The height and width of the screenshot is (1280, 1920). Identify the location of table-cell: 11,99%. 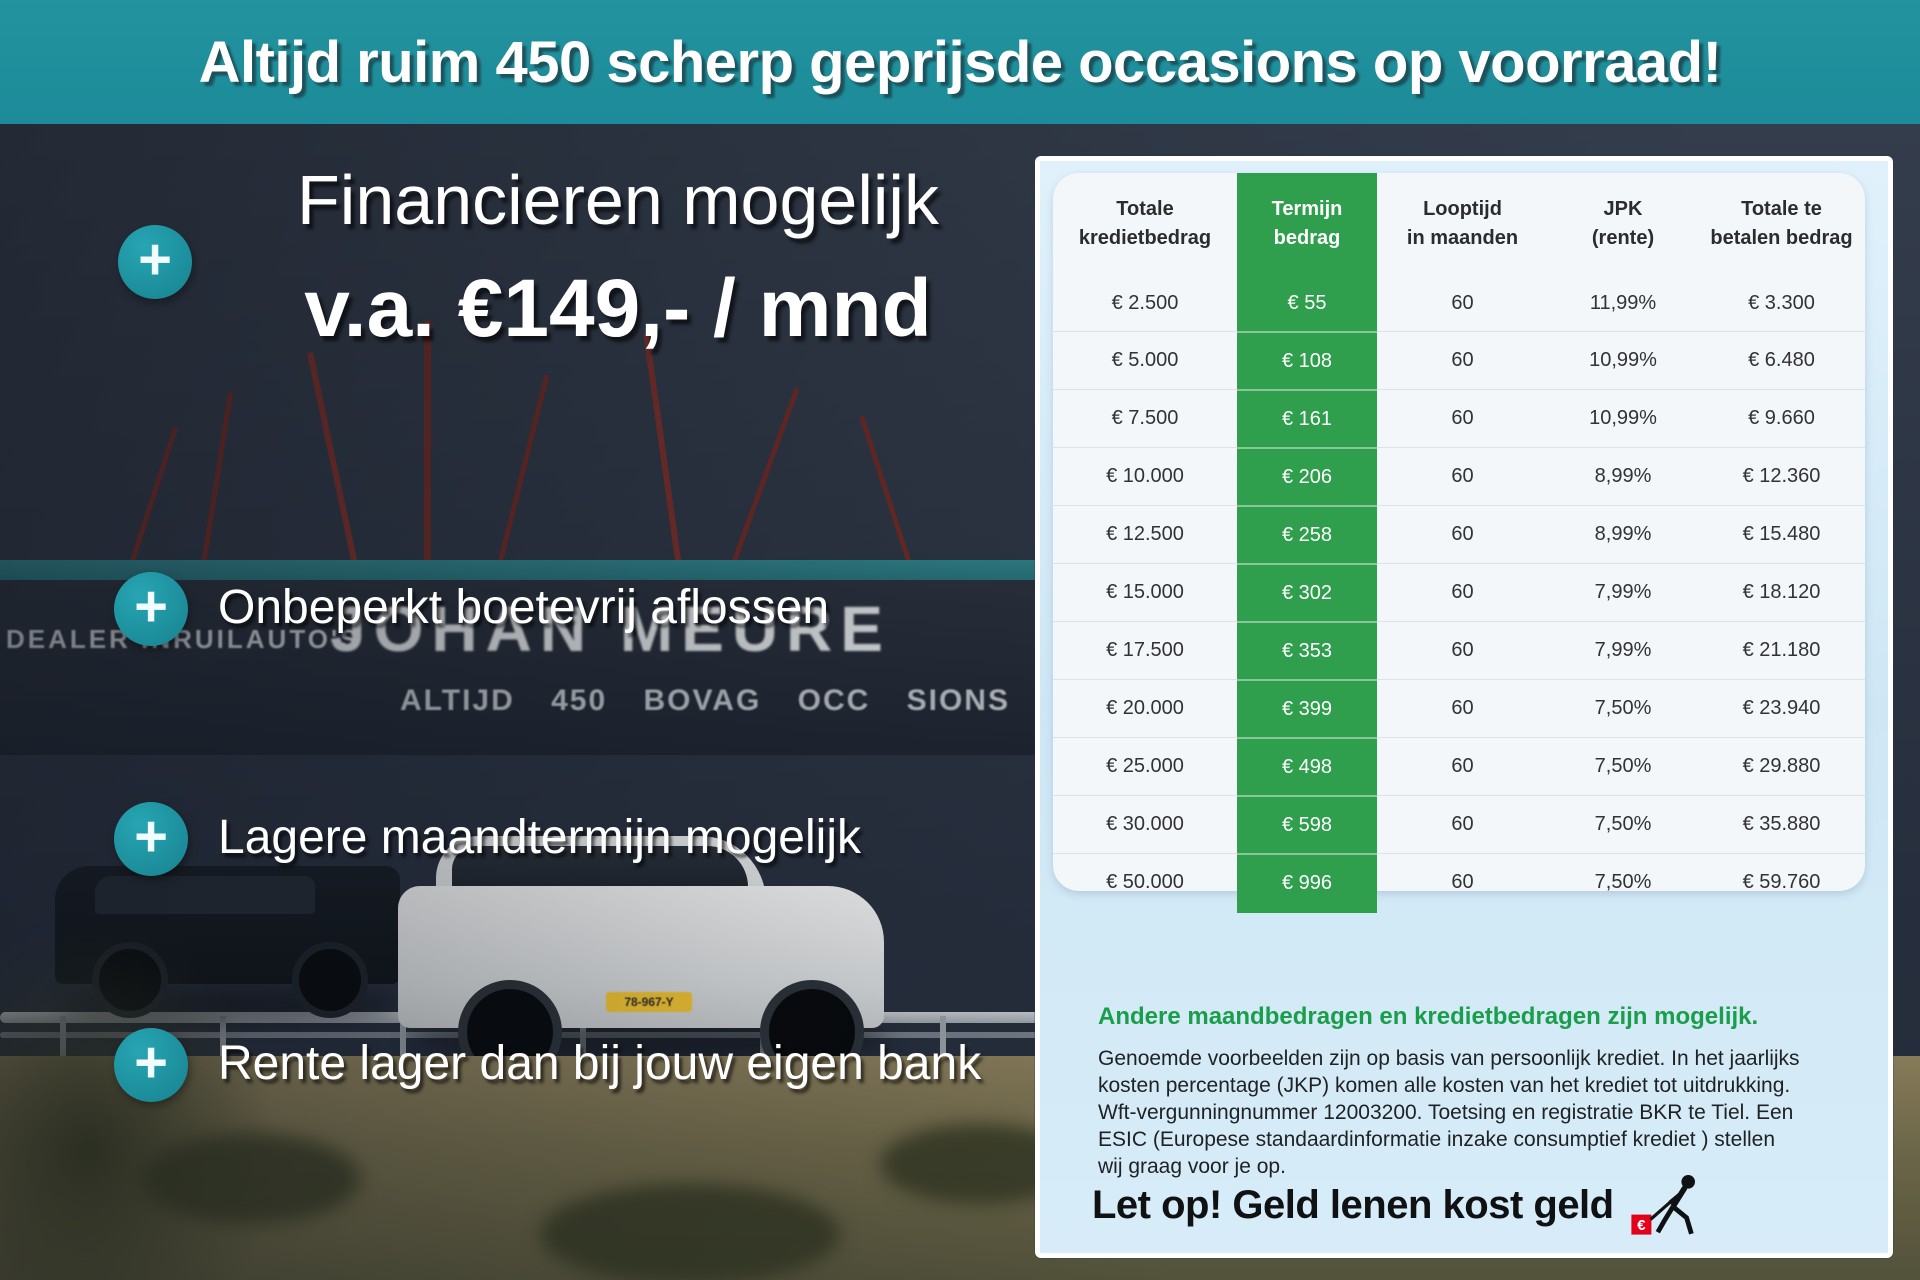
(1623, 302).